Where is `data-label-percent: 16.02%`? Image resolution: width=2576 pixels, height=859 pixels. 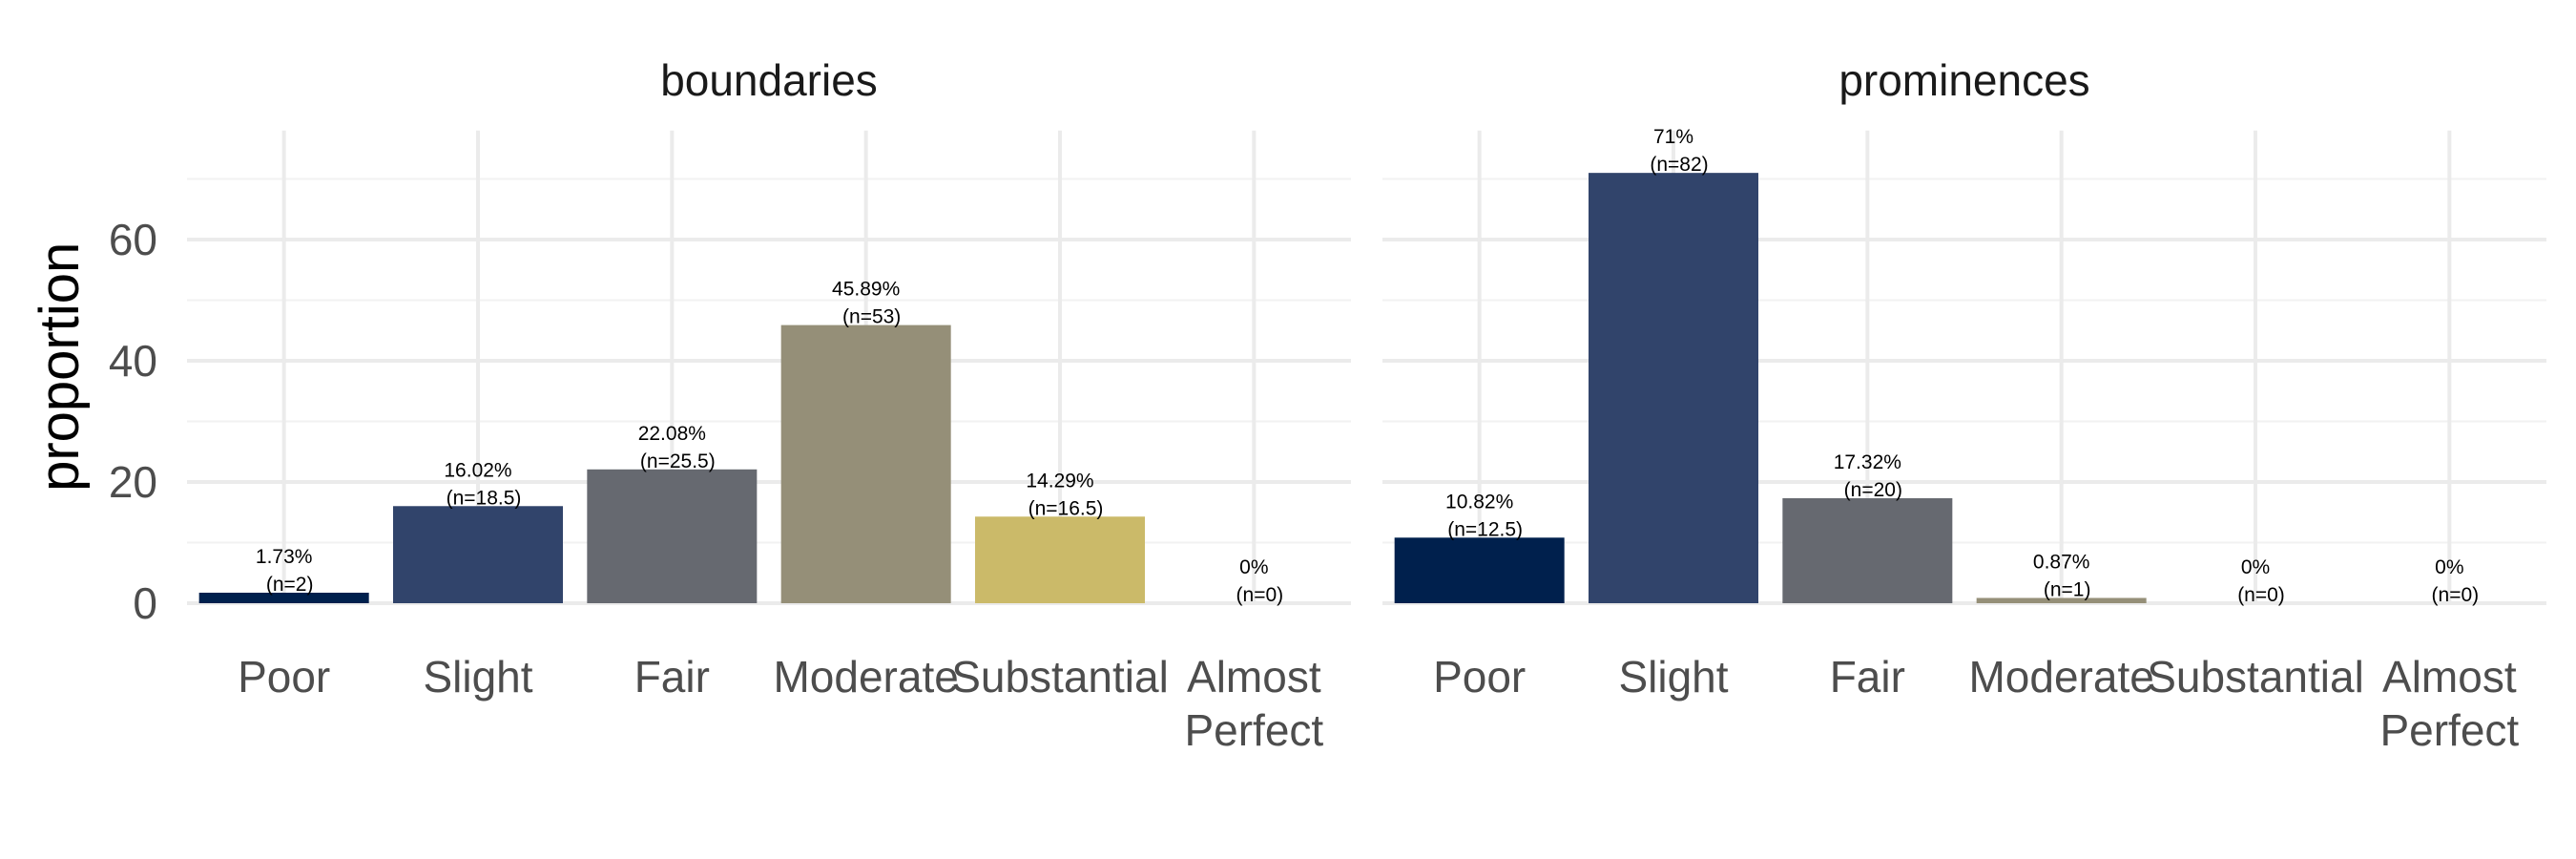 data-label-percent: 16.02% is located at coordinates (477, 470).